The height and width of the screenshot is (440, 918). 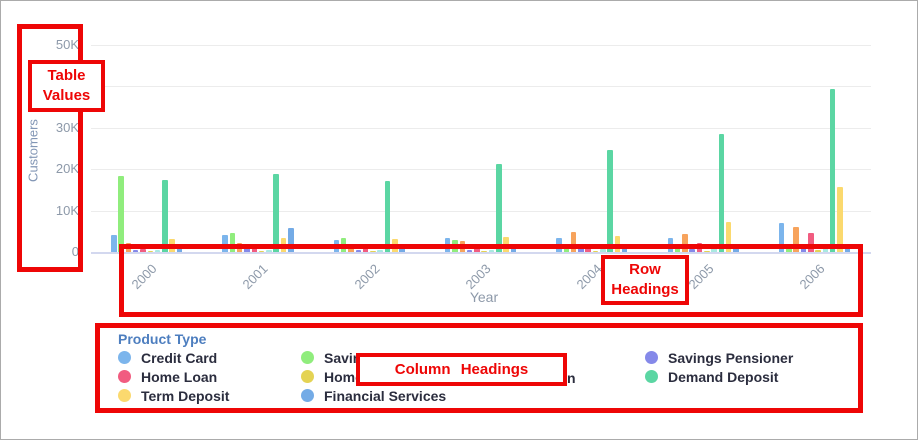 What do you see at coordinates (723, 377) in the screenshot?
I see `legend-item-label: Demand Deposit` at bounding box center [723, 377].